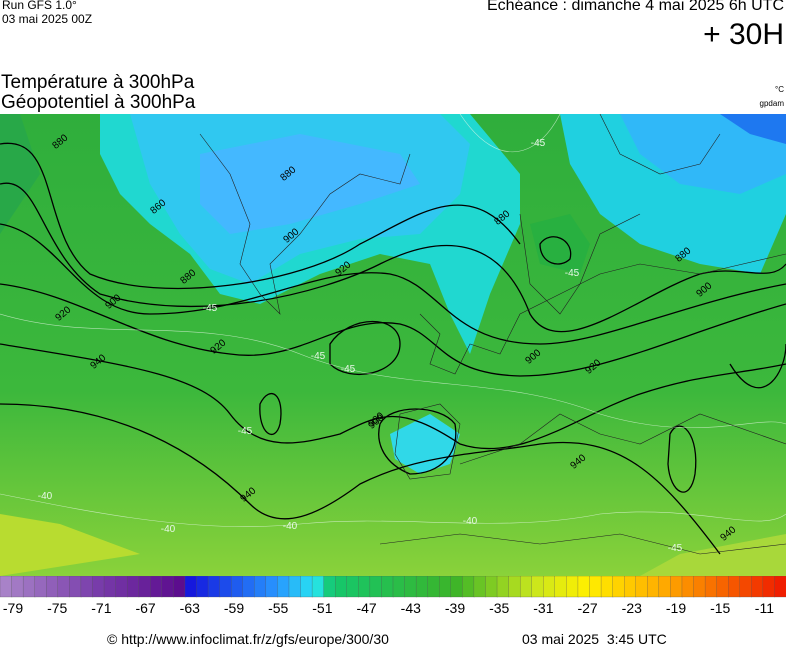  I want to click on scale-label: -51, so click(322, 608).